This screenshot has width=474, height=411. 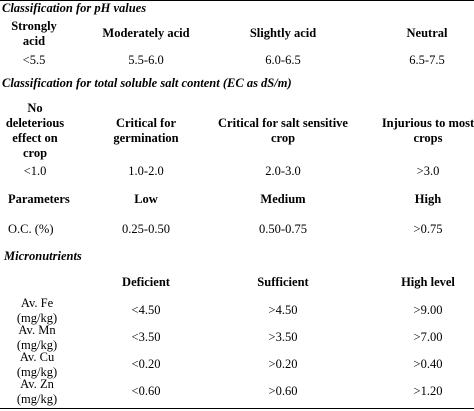 What do you see at coordinates (146, 337) in the screenshot?
I see `micro-row-mn-deficient: <3.50` at bounding box center [146, 337].